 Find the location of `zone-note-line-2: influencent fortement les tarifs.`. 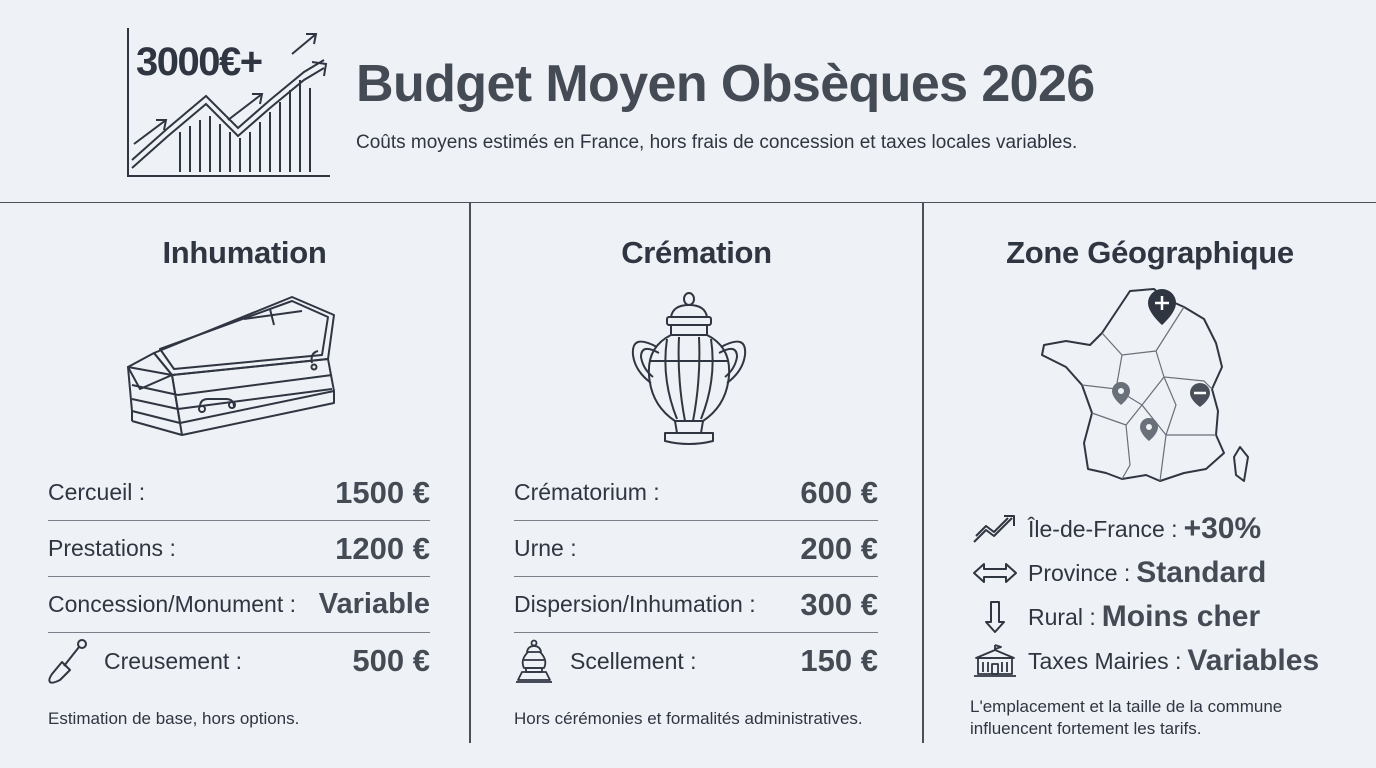

zone-note-line-2: influencent fortement les tarifs. is located at coordinates (1086, 728).